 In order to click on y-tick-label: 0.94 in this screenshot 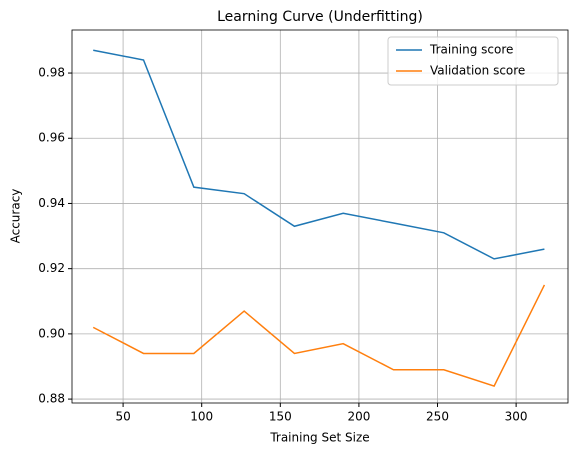, I will do `click(51, 203)`.